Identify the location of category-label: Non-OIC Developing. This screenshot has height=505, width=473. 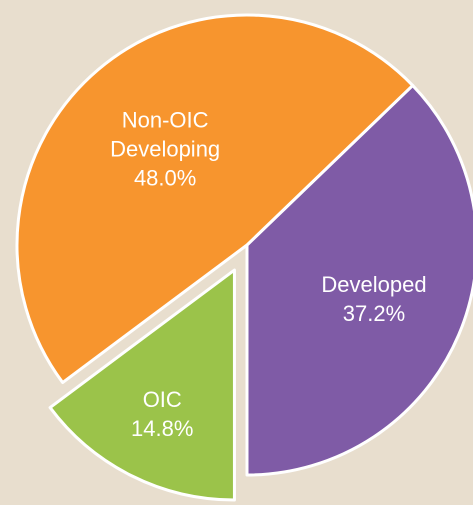
(165, 134).